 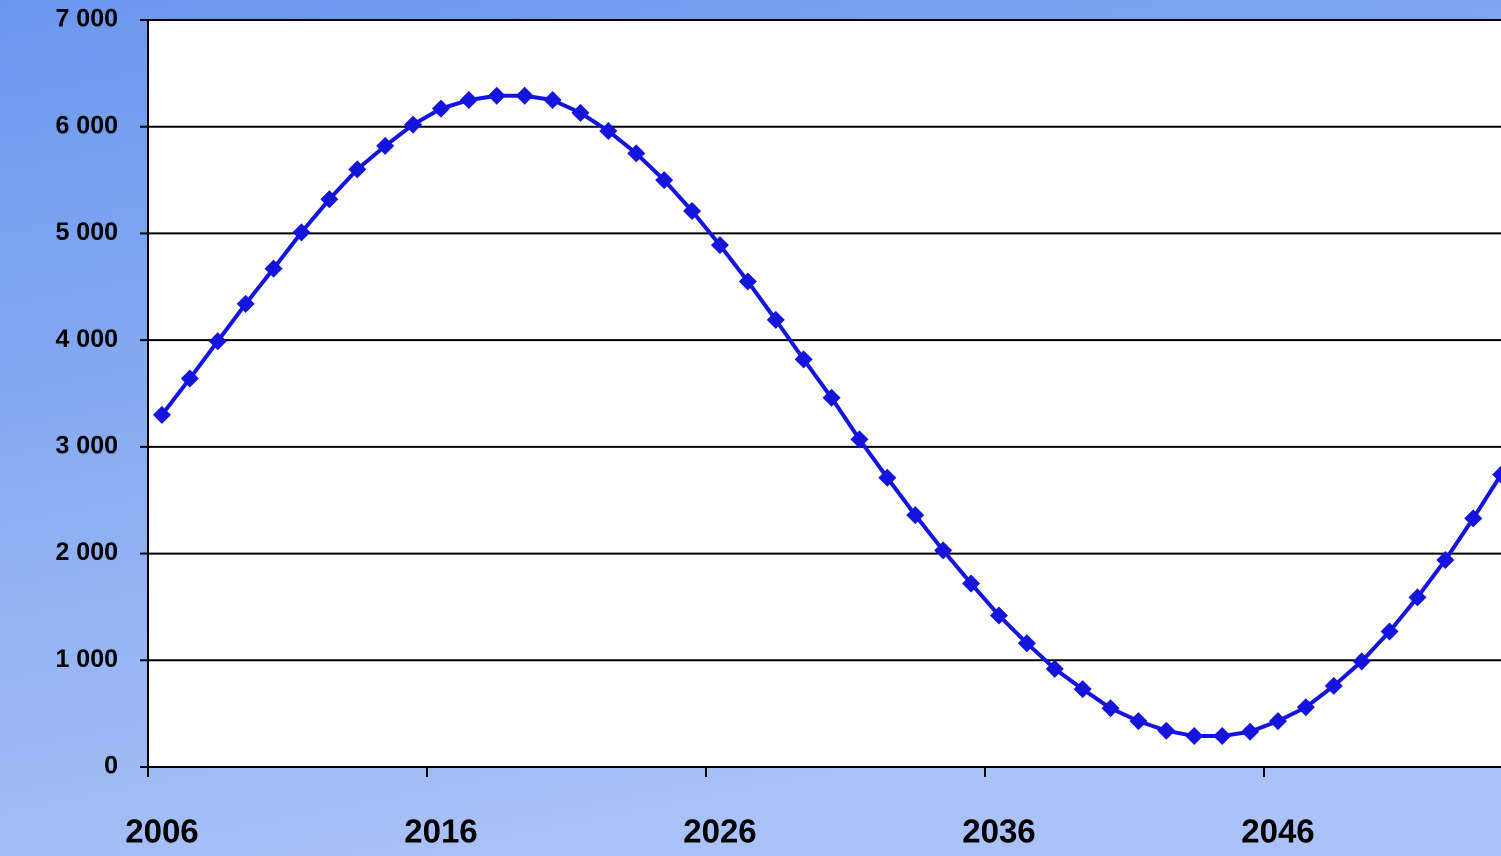 I want to click on y-tick-label: 1 000, so click(x=86, y=659).